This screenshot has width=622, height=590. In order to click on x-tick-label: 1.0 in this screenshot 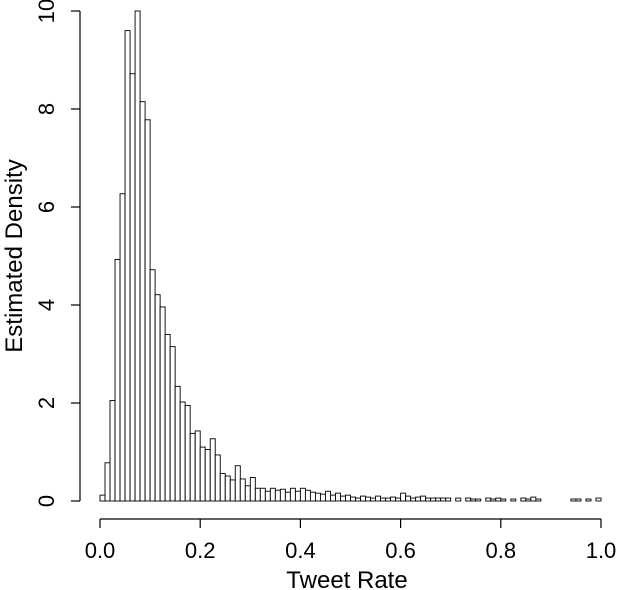, I will do `click(601, 550)`.